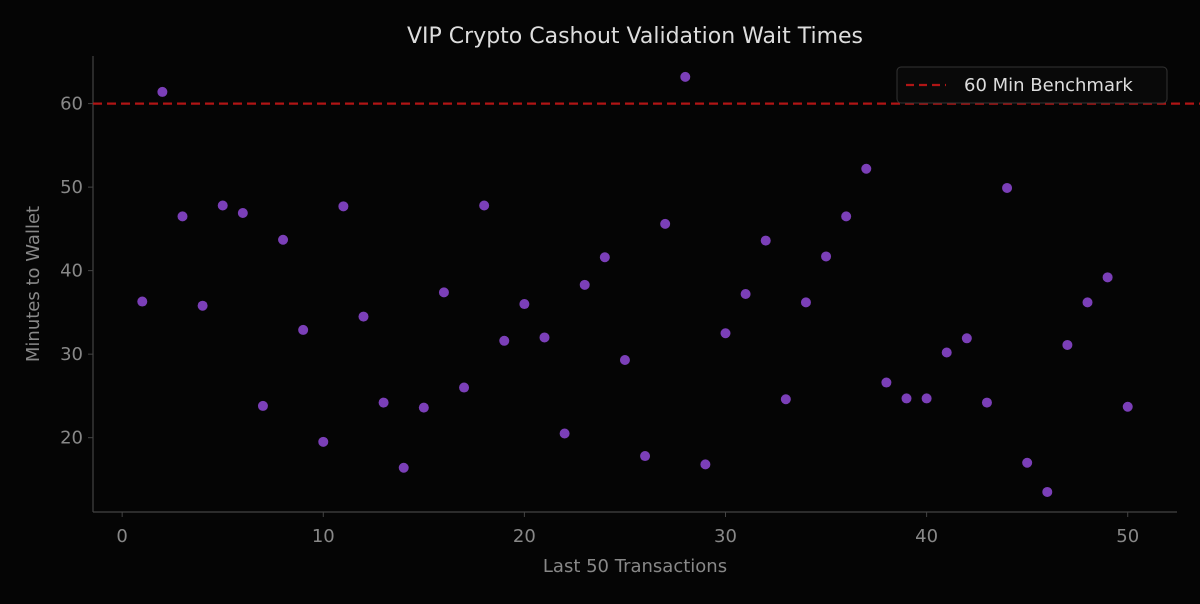 This screenshot has width=1200, height=604. I want to click on y-axis-label: Minutes to Wallet, so click(33, 284).